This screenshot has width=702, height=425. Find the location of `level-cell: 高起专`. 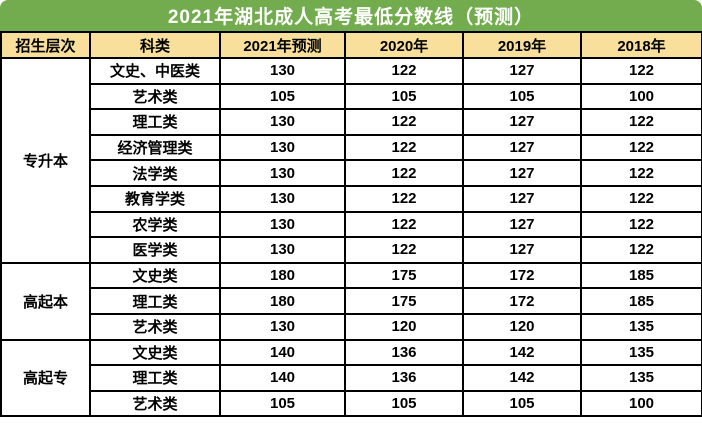

level-cell: 高起专 is located at coordinates (45, 378).